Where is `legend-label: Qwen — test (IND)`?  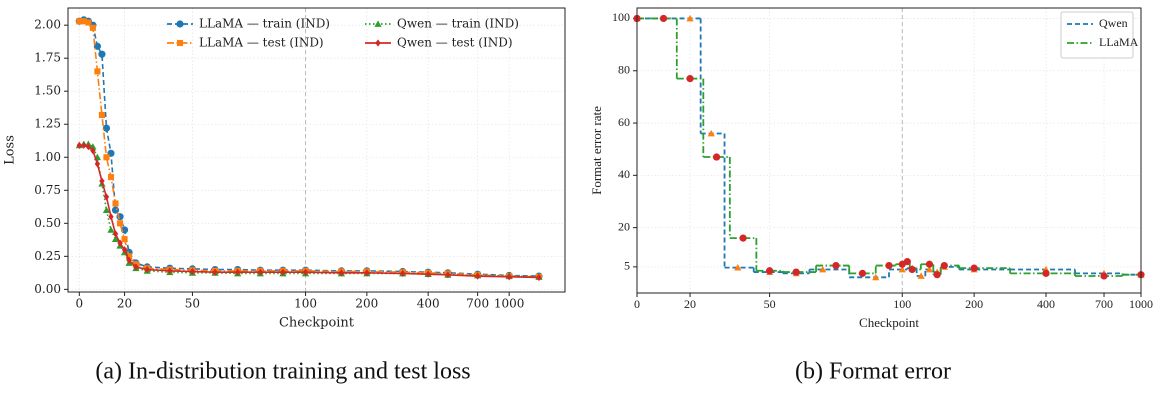
legend-label: Qwen — test (IND) is located at coordinates (455, 43).